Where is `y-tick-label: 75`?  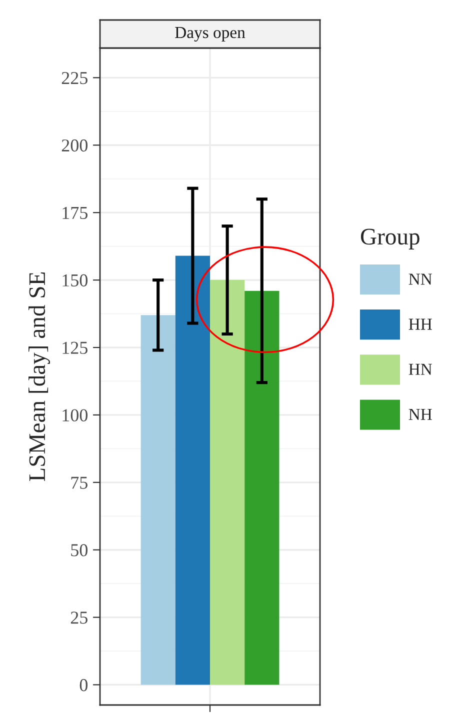
y-tick-label: 75 is located at coordinates (79, 482).